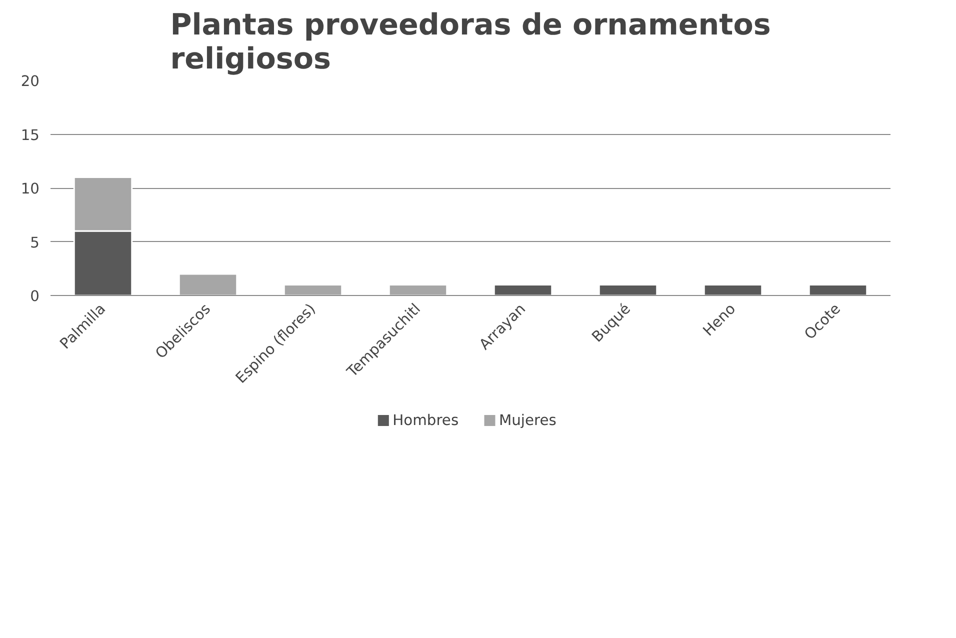 This screenshot has width=956, height=638. Describe the element at coordinates (425, 420) in the screenshot. I see `legend-label: Hombres` at that location.